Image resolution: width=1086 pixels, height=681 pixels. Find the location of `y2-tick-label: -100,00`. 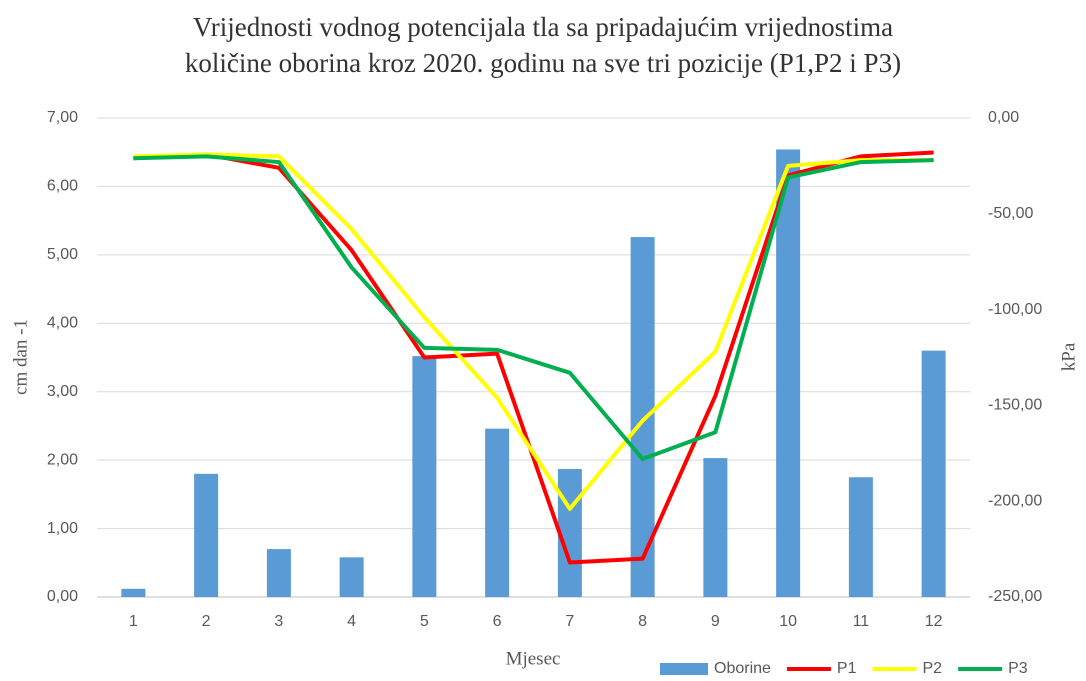

y2-tick-label: -100,00 is located at coordinates (1015, 309).